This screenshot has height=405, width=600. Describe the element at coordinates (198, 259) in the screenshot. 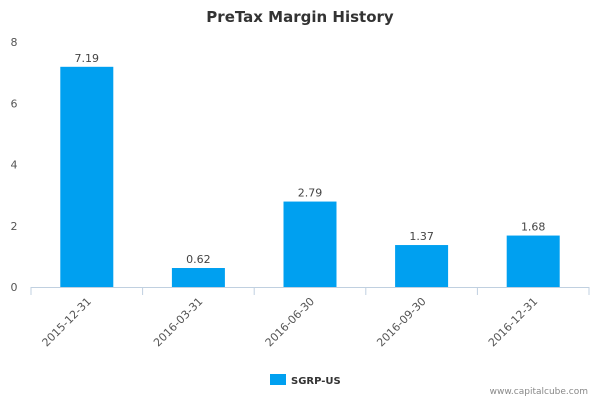

I see `bar-data-label: 0.62` at that location.